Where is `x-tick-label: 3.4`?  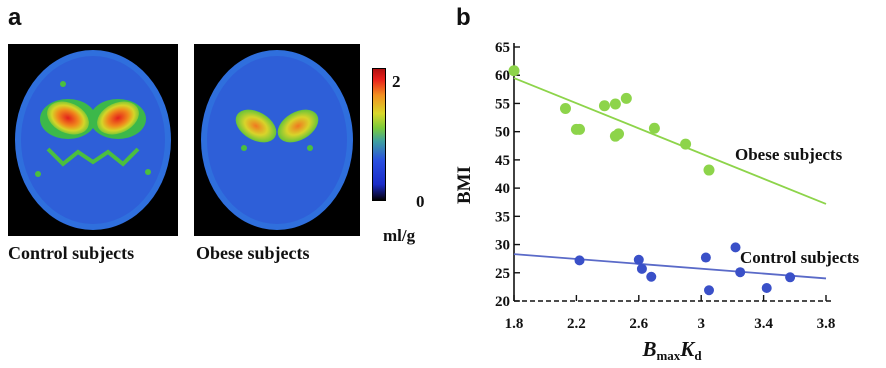
x-tick-label: 3.4 is located at coordinates (763, 324).